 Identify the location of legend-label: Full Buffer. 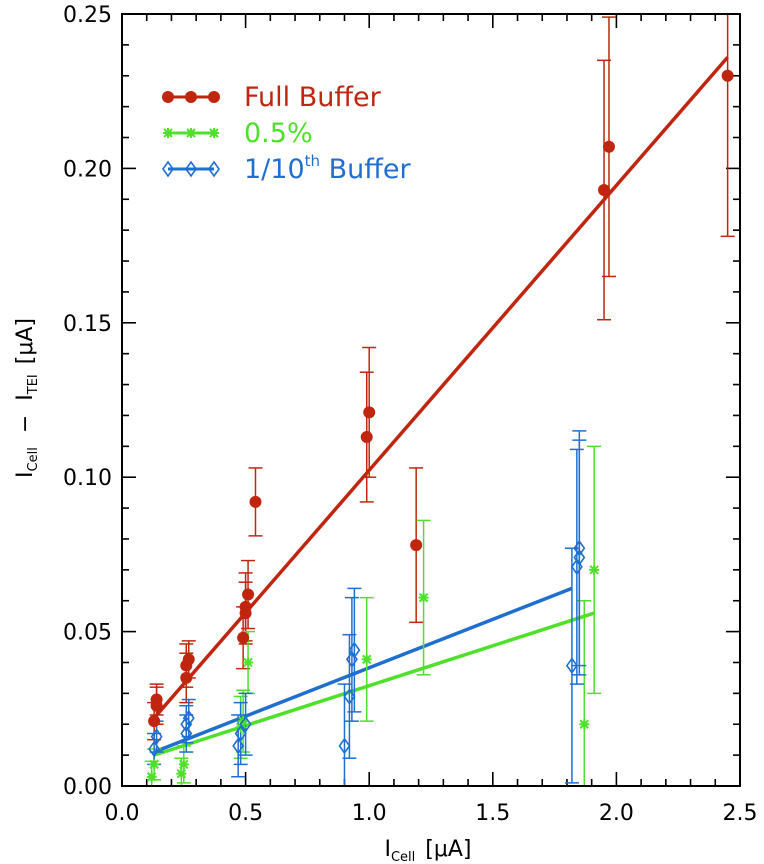
(313, 97).